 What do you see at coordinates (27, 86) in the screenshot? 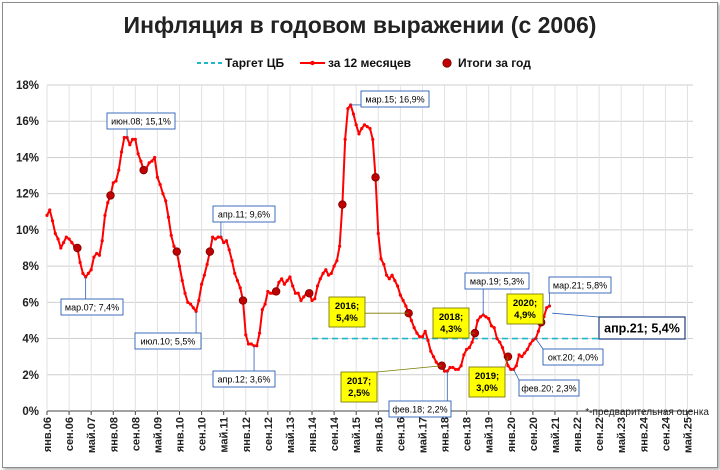
I see `y-tick-label: 18%` at bounding box center [27, 86].